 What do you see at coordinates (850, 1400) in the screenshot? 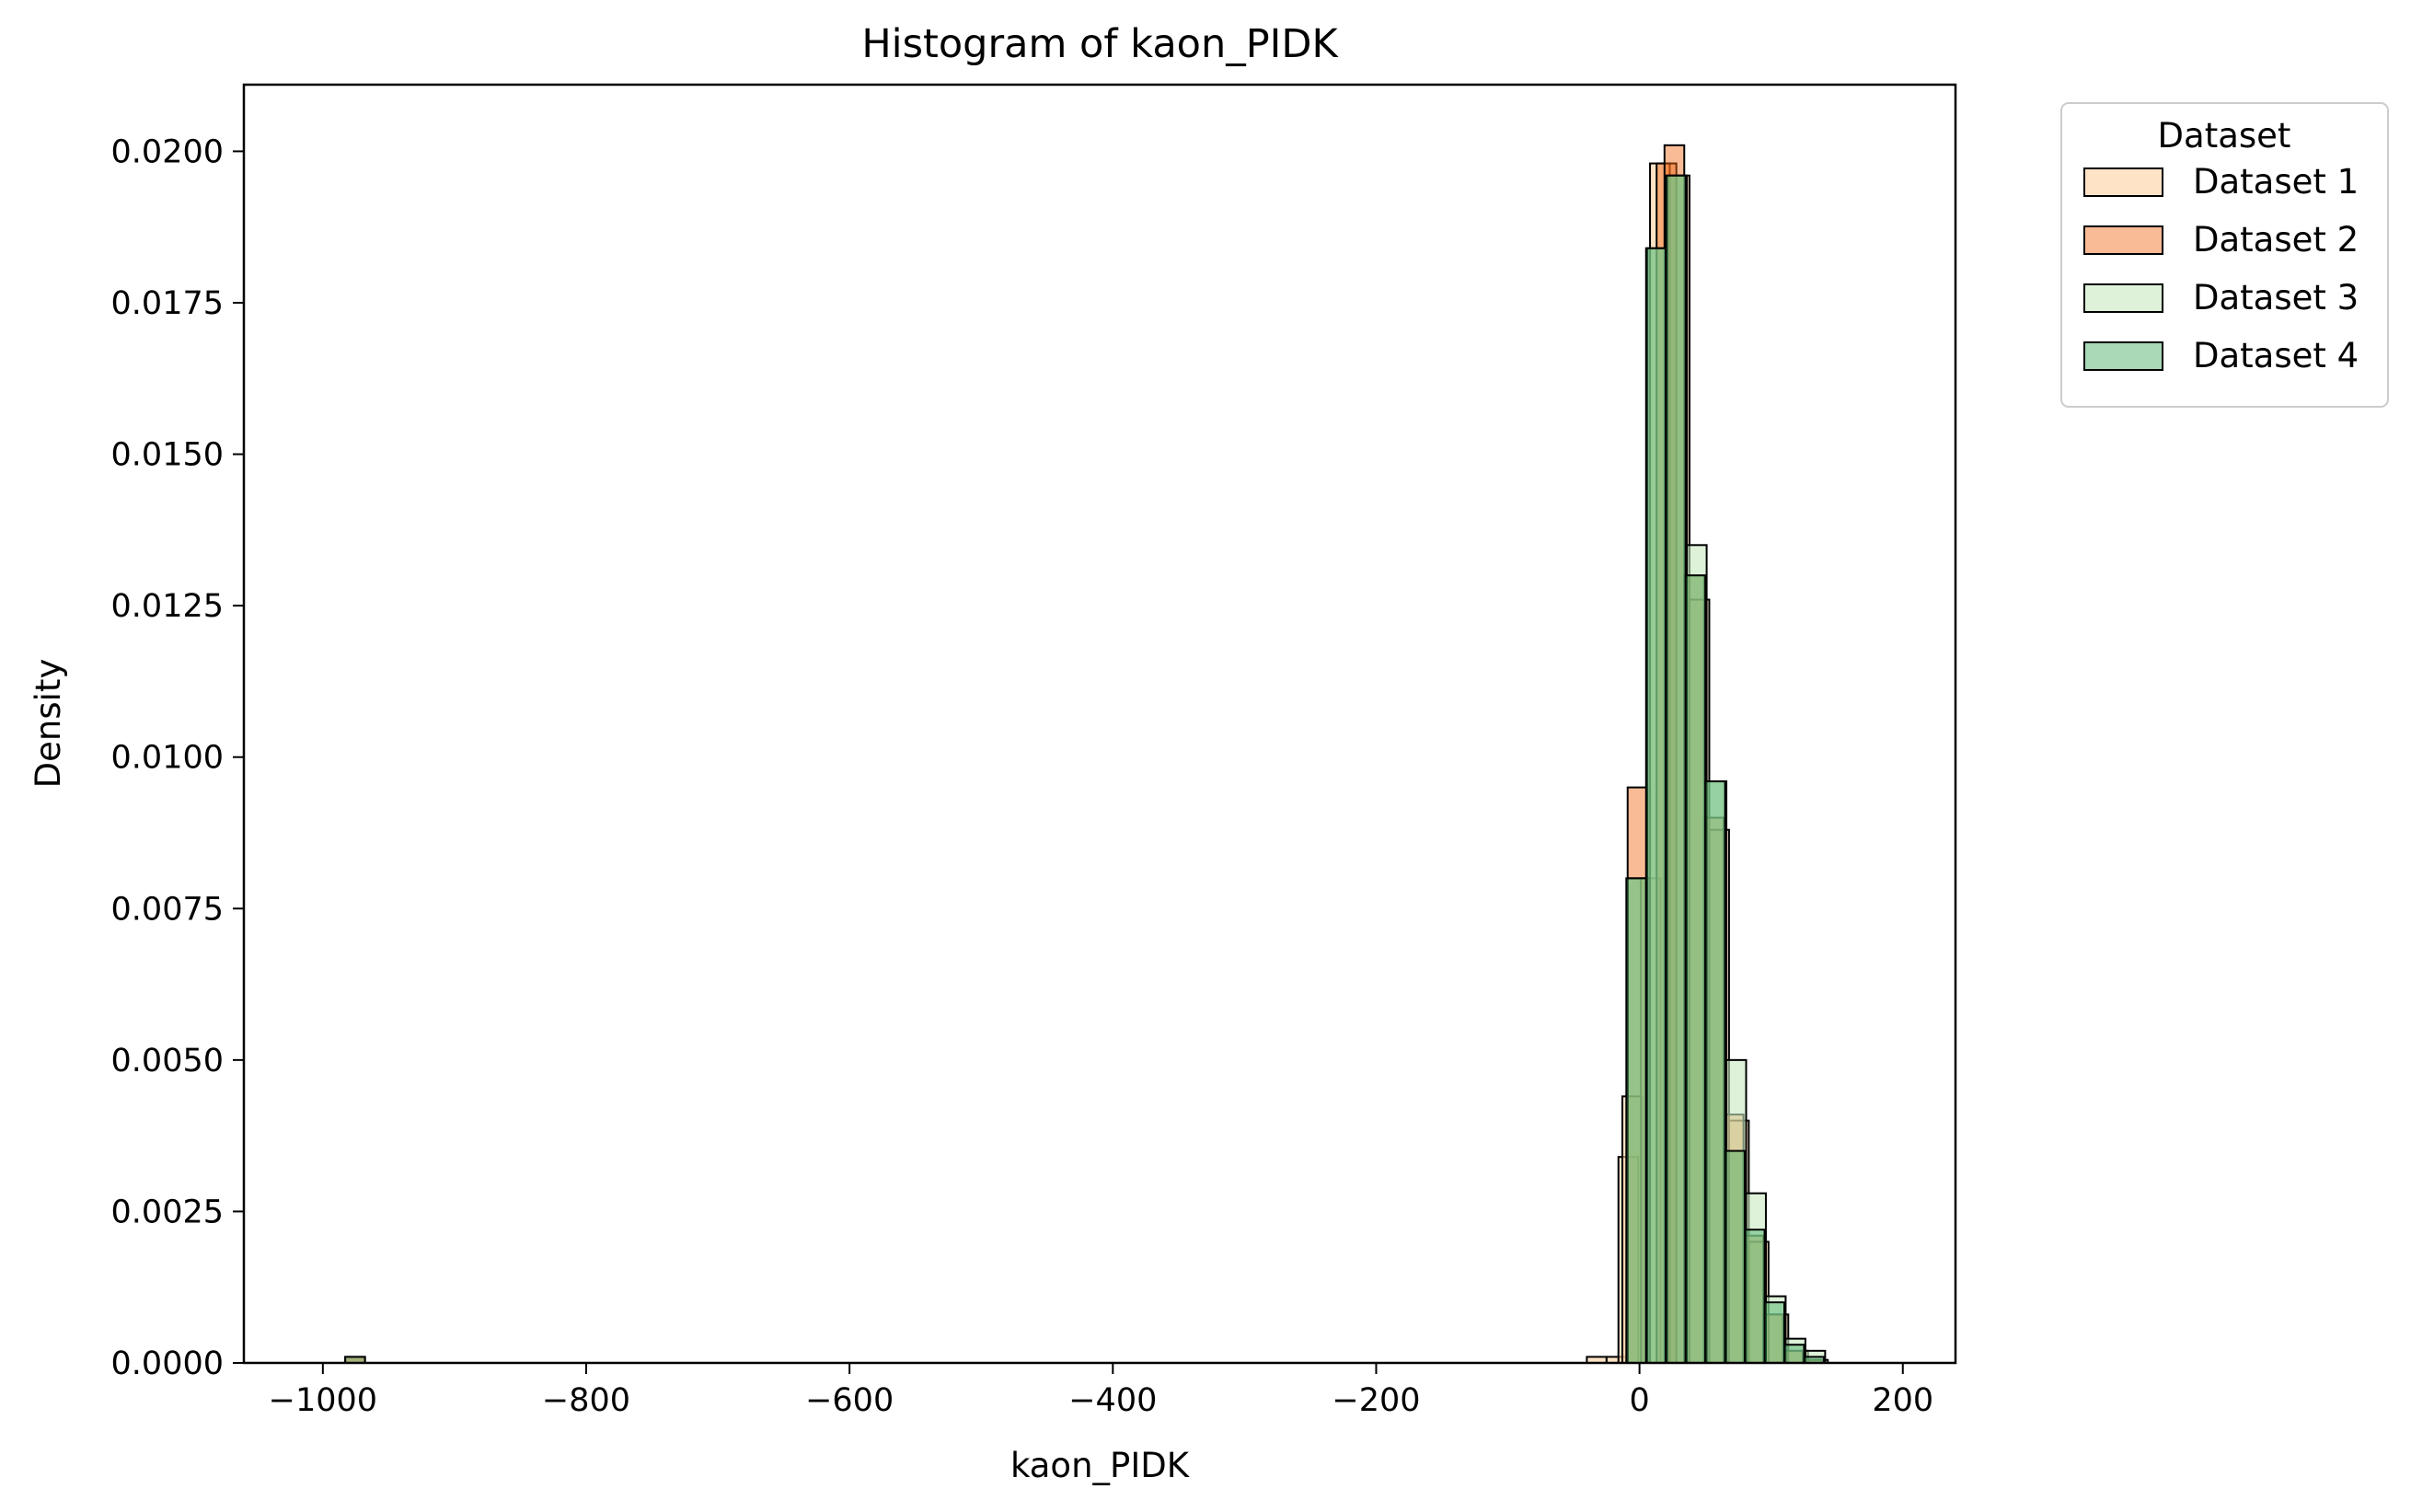
I see `x-tick-label: −600` at bounding box center [850, 1400].